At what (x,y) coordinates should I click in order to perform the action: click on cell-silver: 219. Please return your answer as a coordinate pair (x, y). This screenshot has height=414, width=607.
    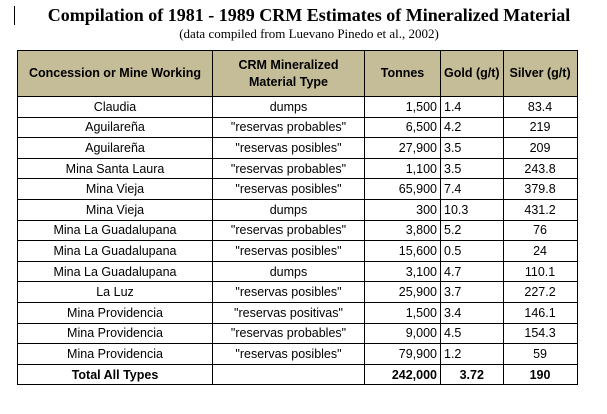
    Looking at the image, I should click on (540, 127).